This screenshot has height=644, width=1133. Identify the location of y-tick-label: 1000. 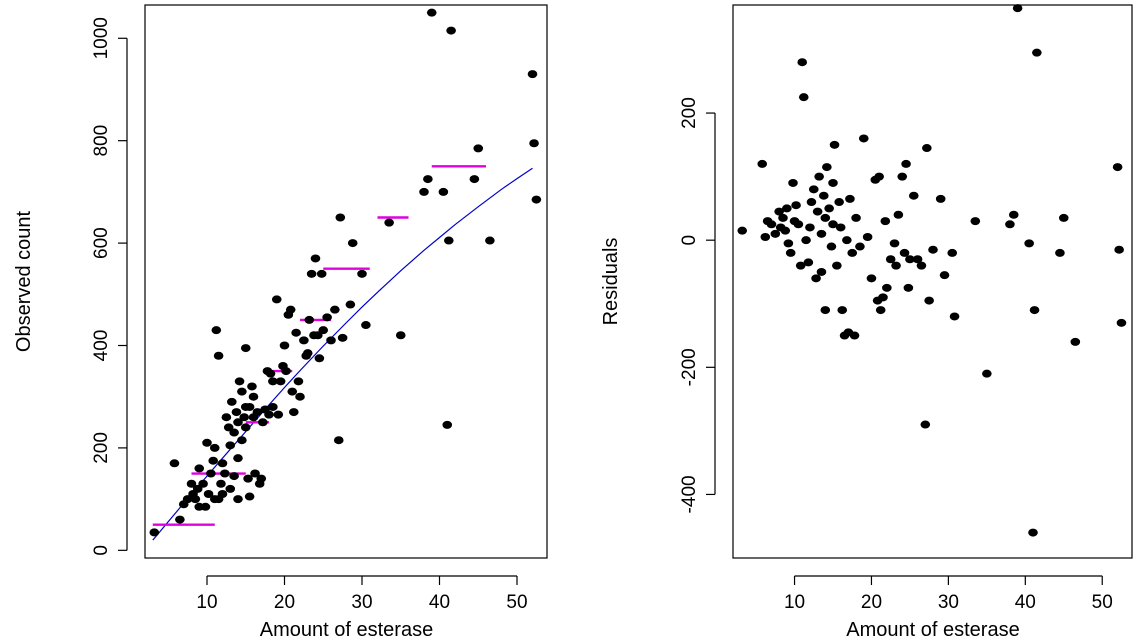
(101, 38).